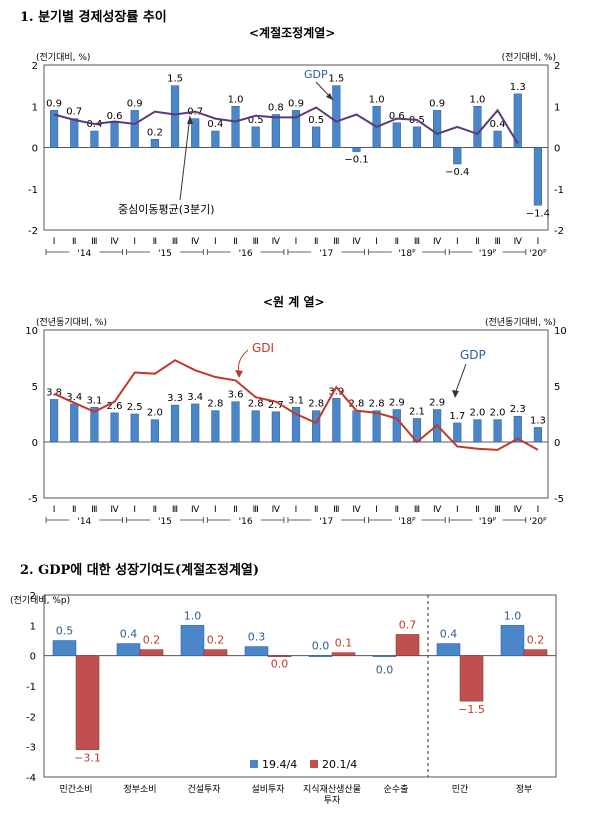  I want to click on gdp-value-label: 1.3, so click(518, 87).